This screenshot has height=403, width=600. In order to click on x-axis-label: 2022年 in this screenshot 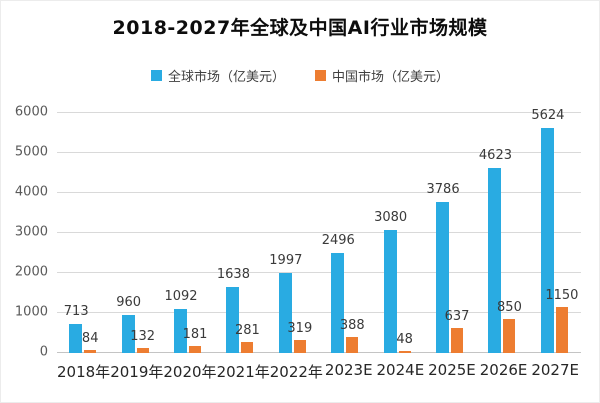, I will do `click(296, 372)`.